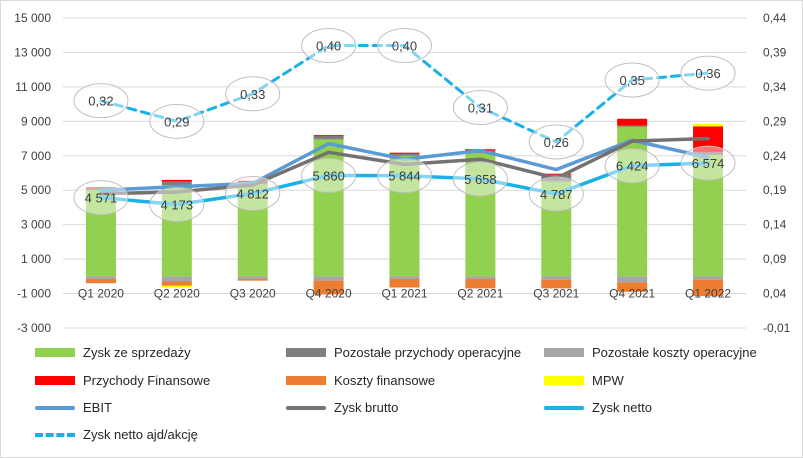 The image size is (803, 458). I want to click on left-tick-label: 5 000, so click(36, 190).